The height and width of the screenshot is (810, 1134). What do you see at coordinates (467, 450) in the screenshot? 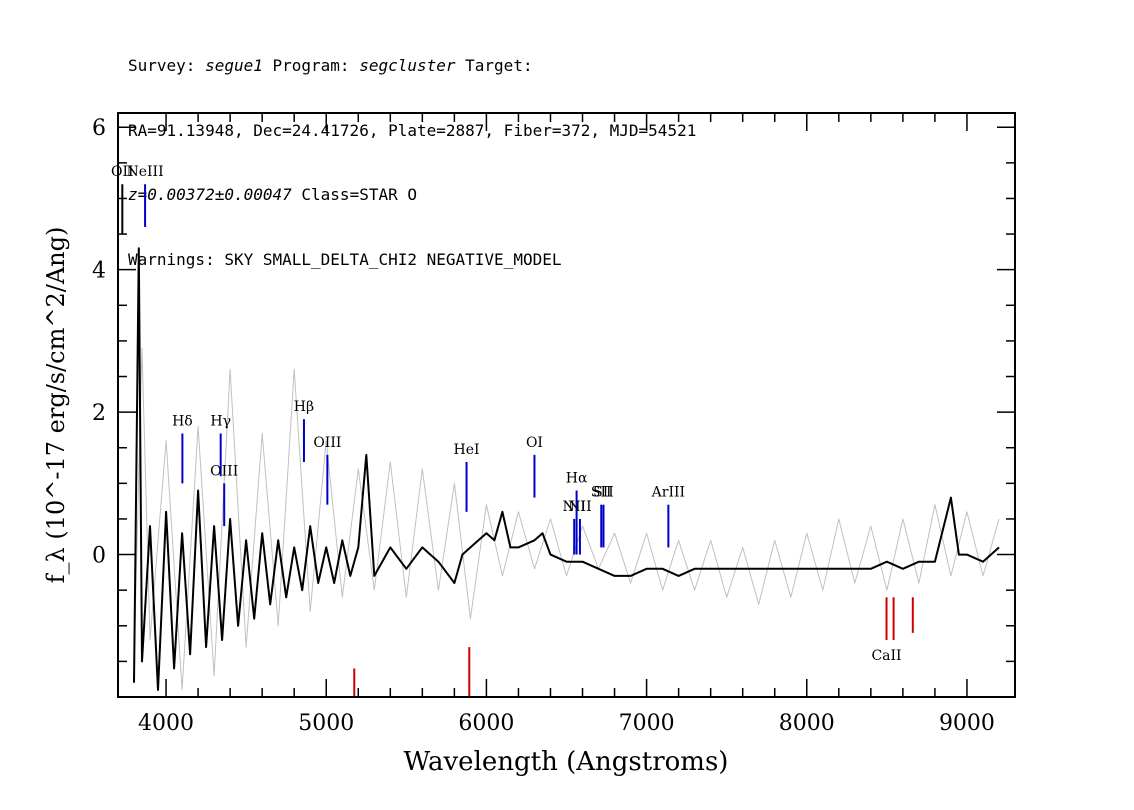
I see `emission-line-label: HeI` at bounding box center [467, 450].